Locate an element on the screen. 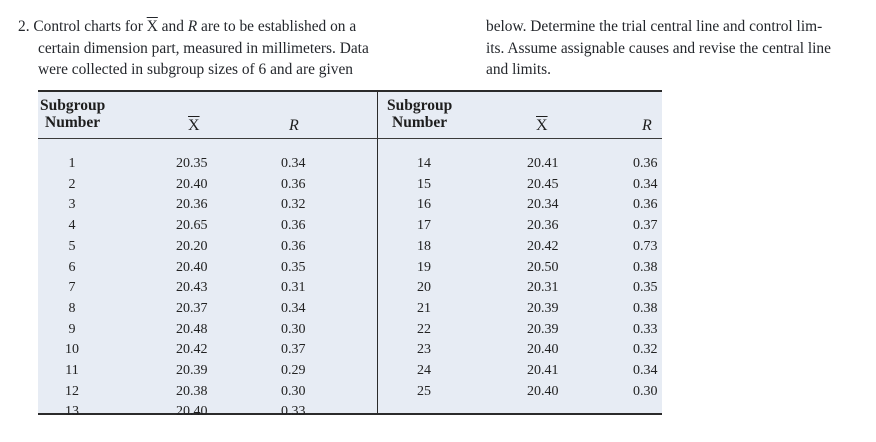 The height and width of the screenshot is (442, 876). table-cell: 4 is located at coordinates (72, 226).